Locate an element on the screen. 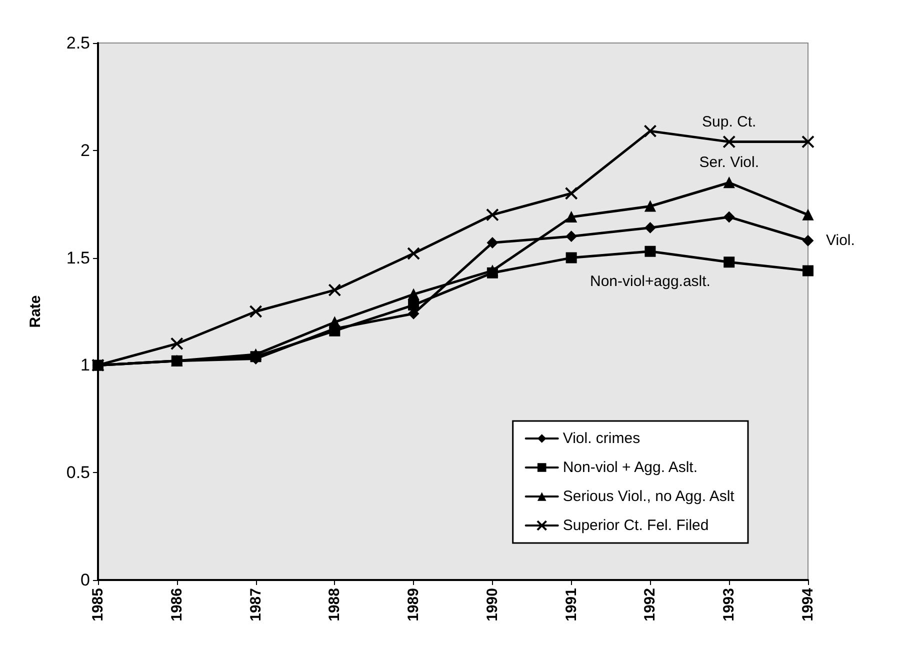  x-tick-label: 1988 is located at coordinates (335, 605).